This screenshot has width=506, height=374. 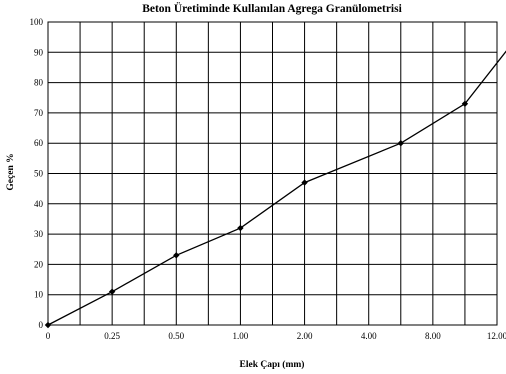 I want to click on y-tick-label: 40, so click(x=39, y=204).